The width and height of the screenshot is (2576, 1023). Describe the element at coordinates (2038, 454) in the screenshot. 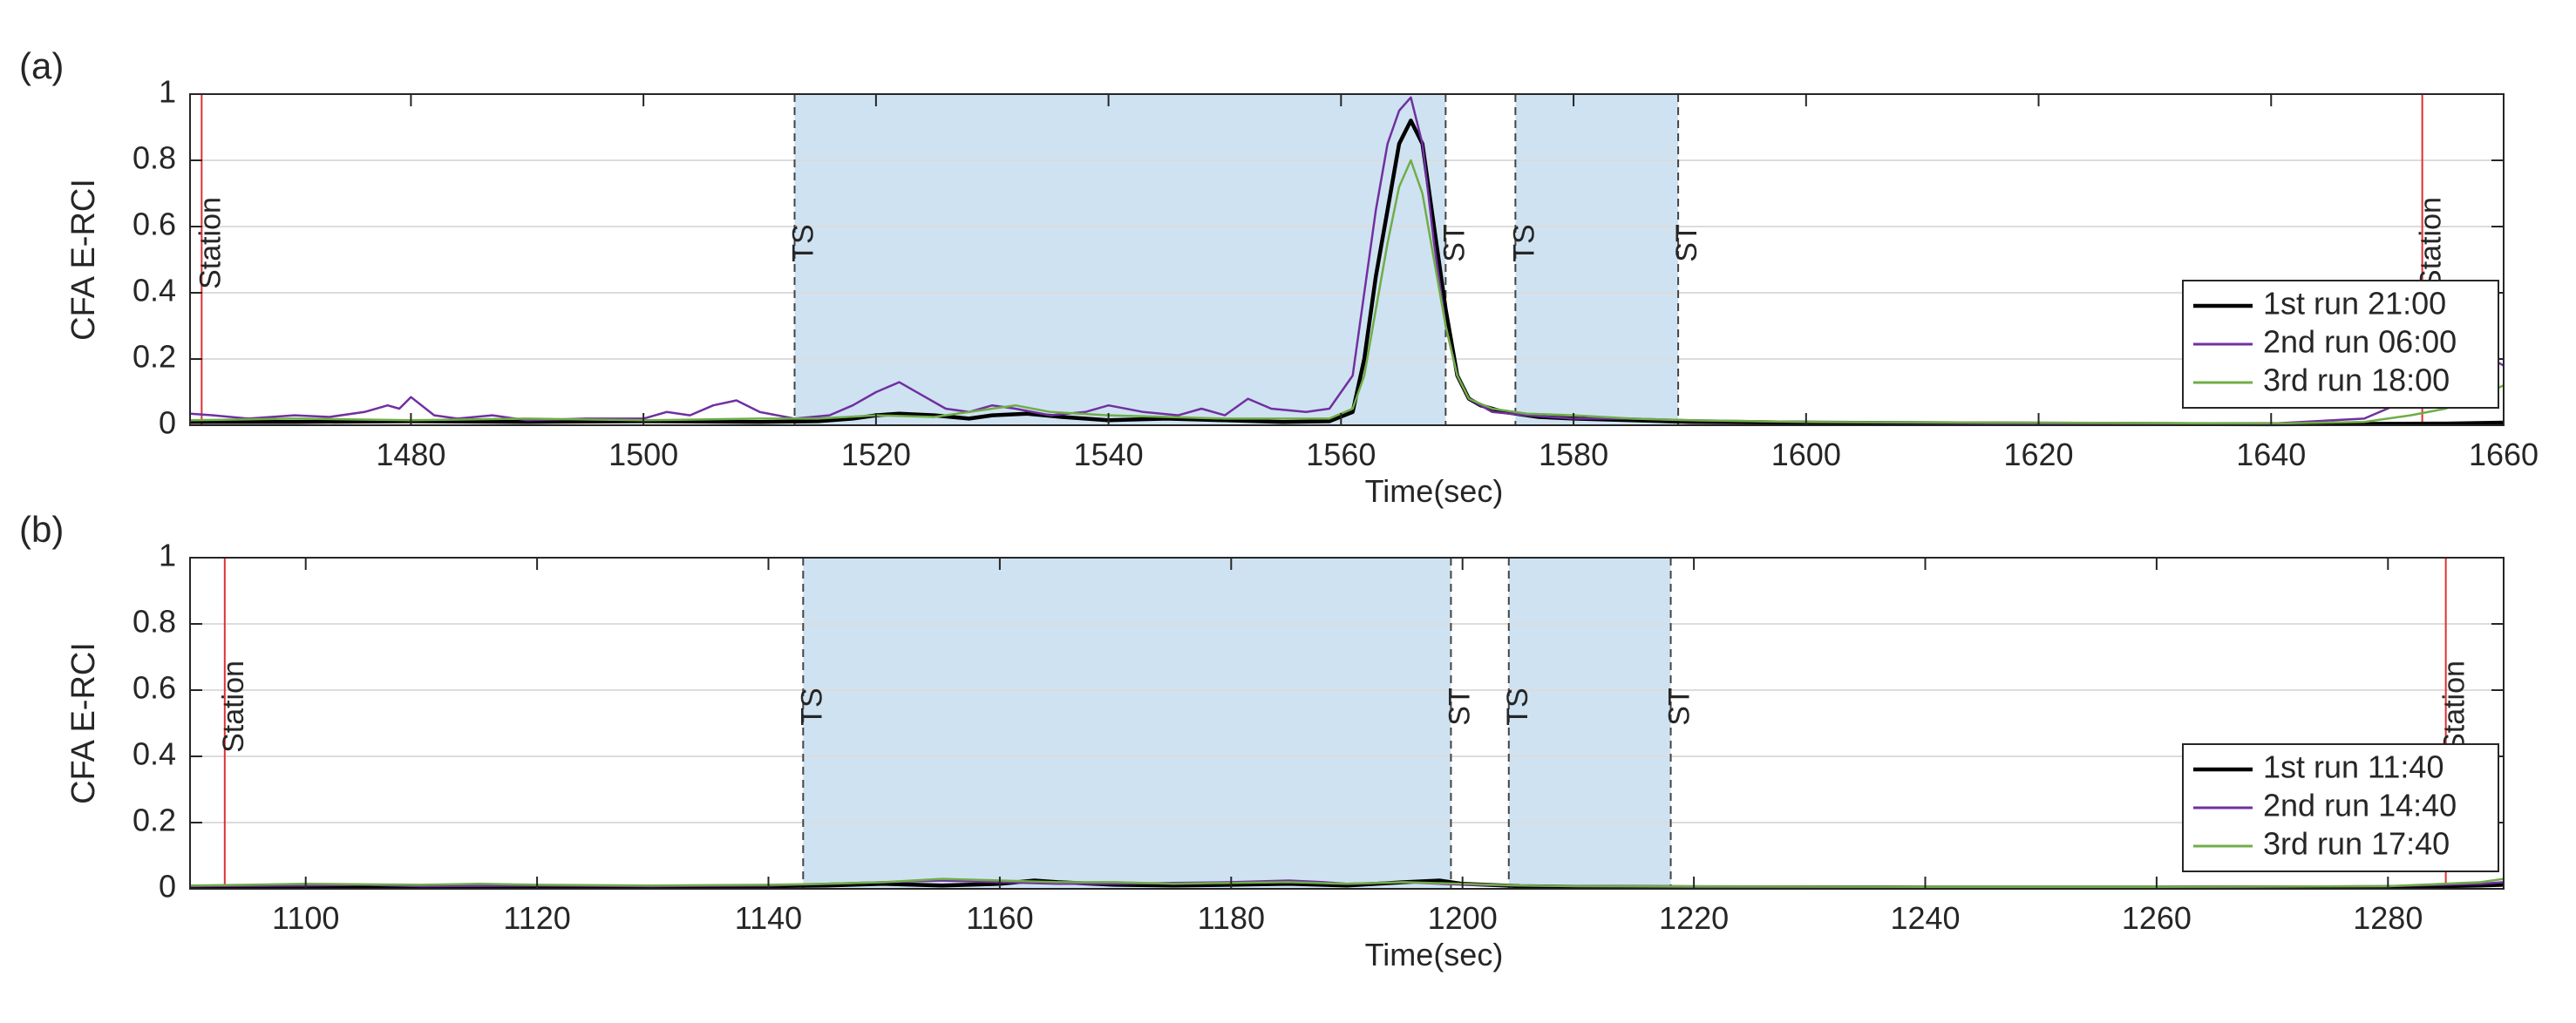

I see `x-tick-label: 1620` at that location.